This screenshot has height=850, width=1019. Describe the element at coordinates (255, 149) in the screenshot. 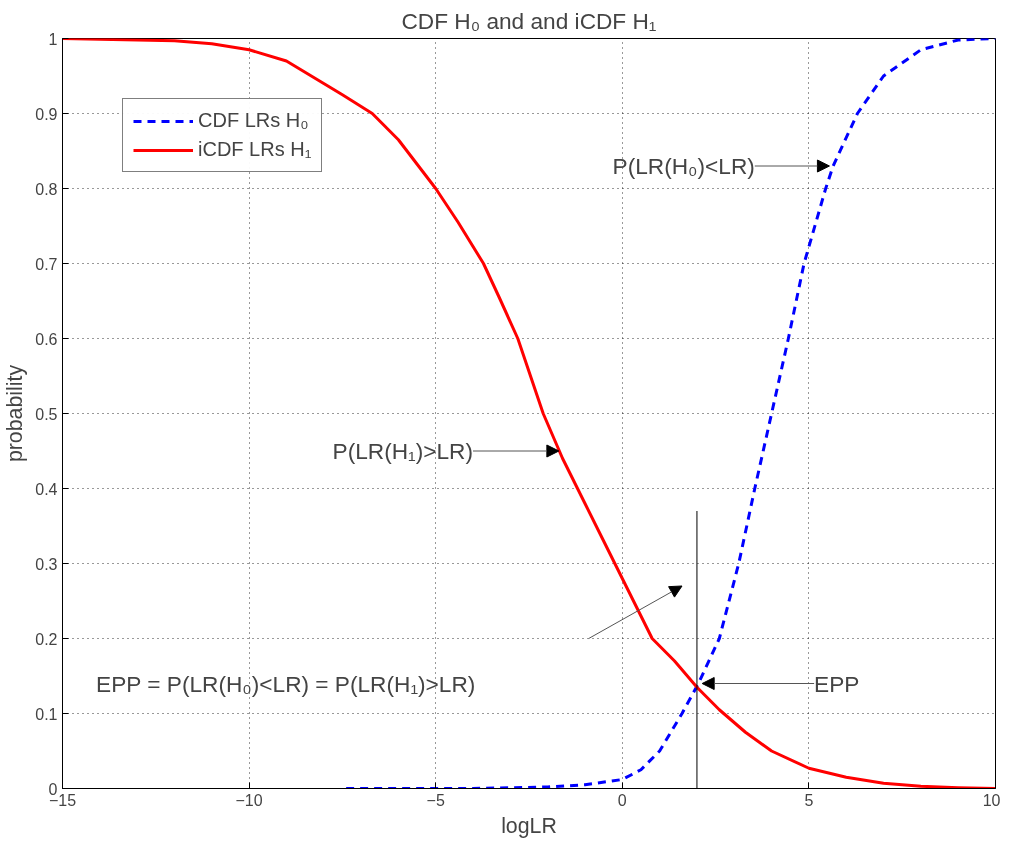

I see `legend-label: iCDF LRs H₁` at that location.